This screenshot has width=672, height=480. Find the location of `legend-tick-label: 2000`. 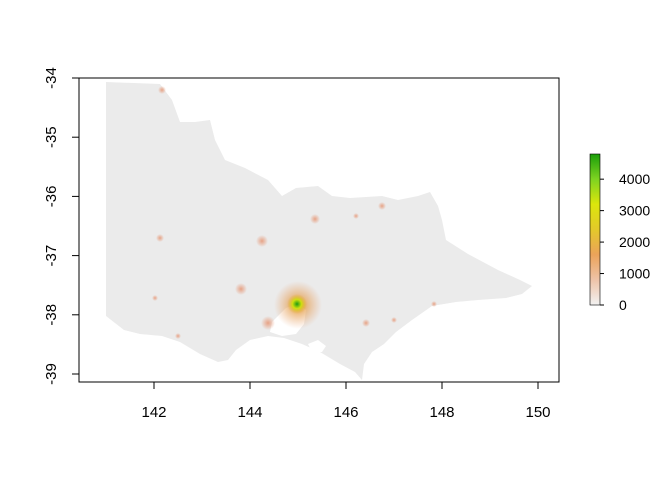

legend-tick-label: 2000 is located at coordinates (634, 242).